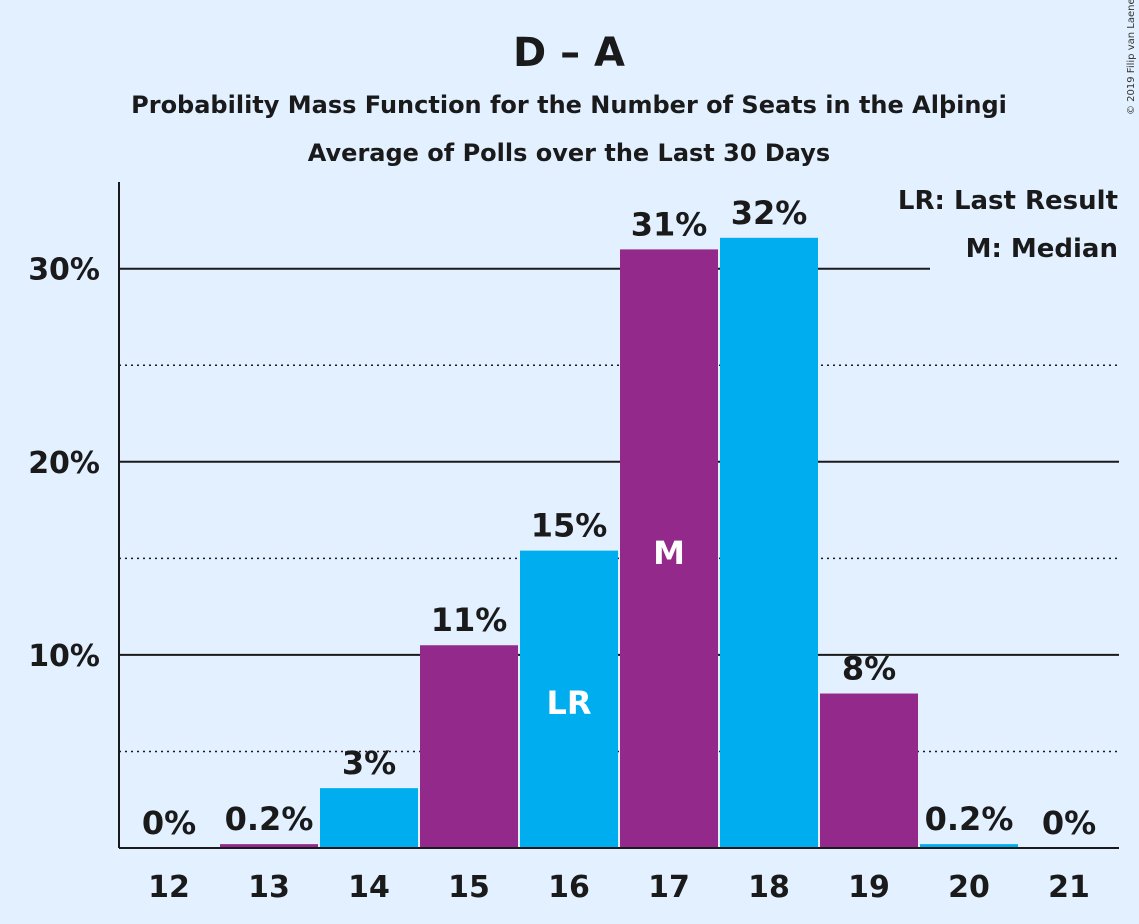 The height and width of the screenshot is (924, 1139). Describe the element at coordinates (269, 819) in the screenshot. I see `value-label-13: 0.2%` at that location.